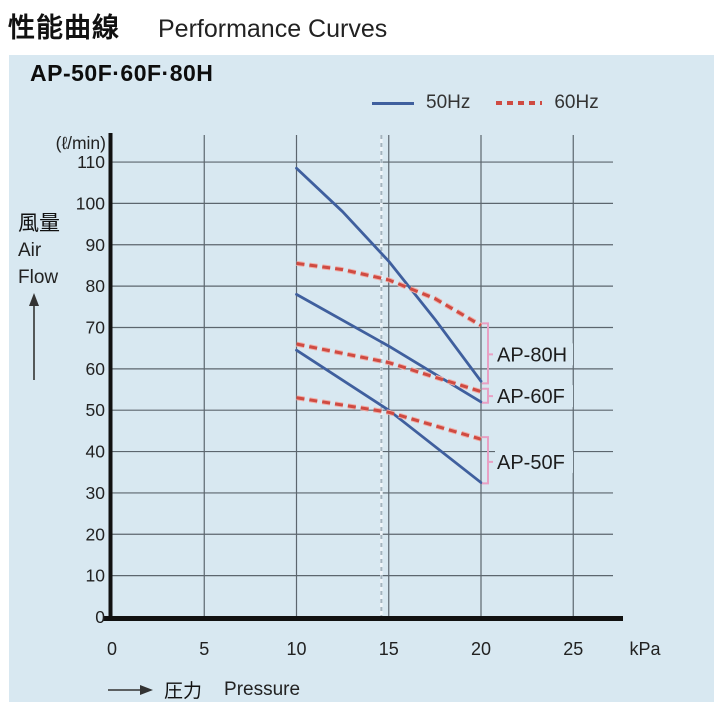 The width and height of the screenshot is (720, 720). Describe the element at coordinates (547, 103) in the screenshot. I see `legend-item-60hz: 60Hz` at that location.